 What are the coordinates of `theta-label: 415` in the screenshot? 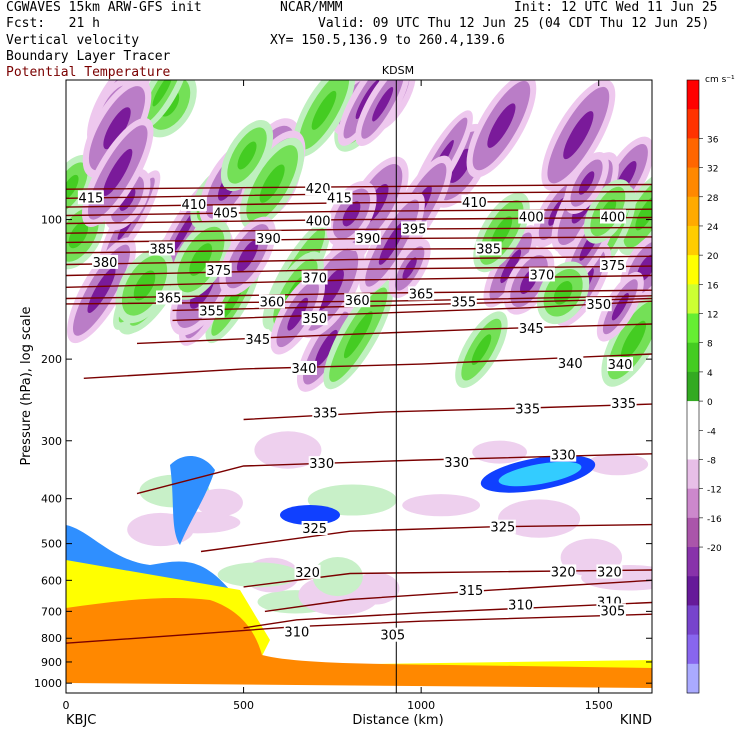 It's located at (339, 198).